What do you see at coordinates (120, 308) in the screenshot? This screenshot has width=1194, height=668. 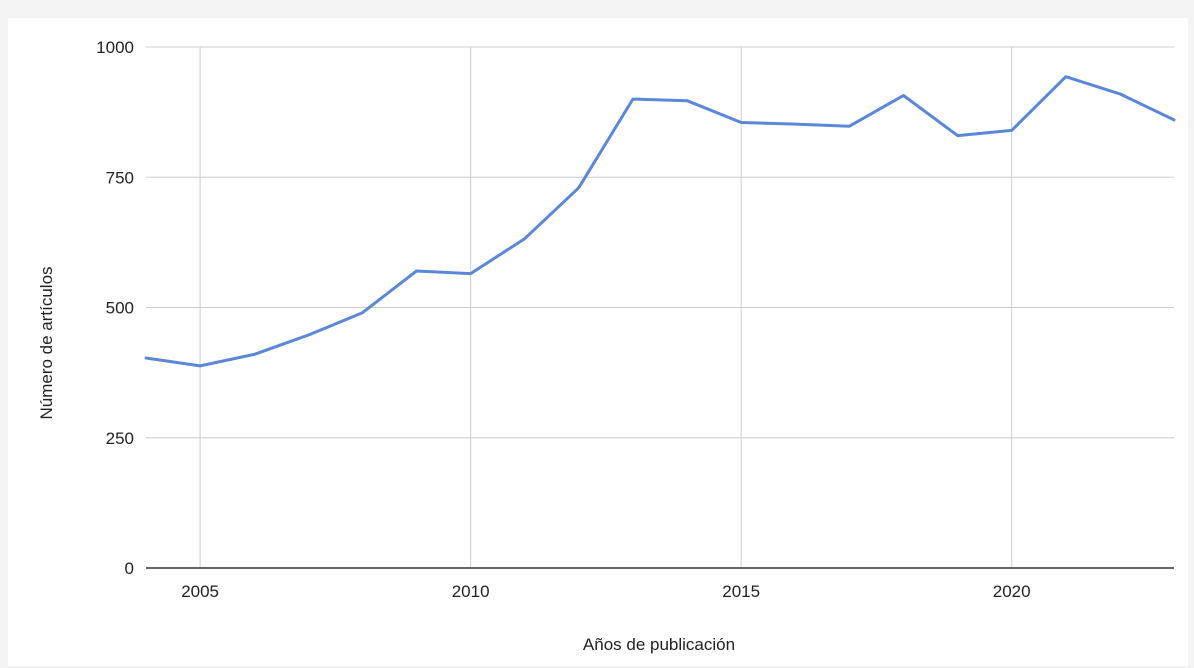 I see `y-tick-label-500: 500` at bounding box center [120, 308].